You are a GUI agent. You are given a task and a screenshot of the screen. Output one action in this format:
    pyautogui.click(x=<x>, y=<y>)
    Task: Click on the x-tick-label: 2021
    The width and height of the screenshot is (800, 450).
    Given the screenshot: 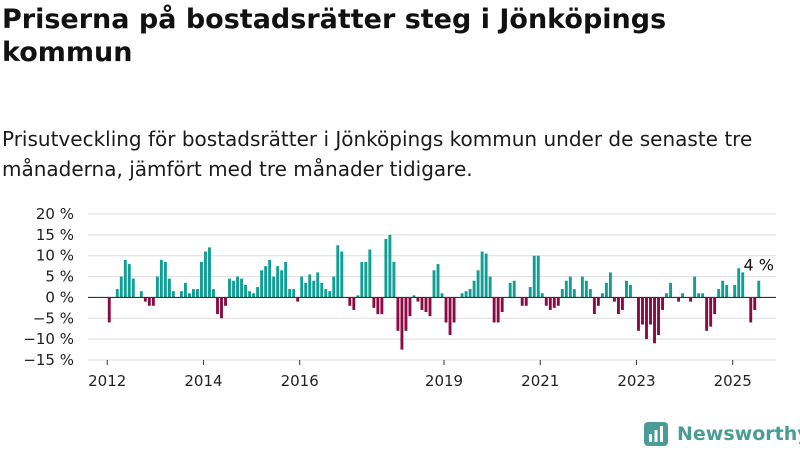 What is the action you would take?
    pyautogui.click(x=540, y=381)
    